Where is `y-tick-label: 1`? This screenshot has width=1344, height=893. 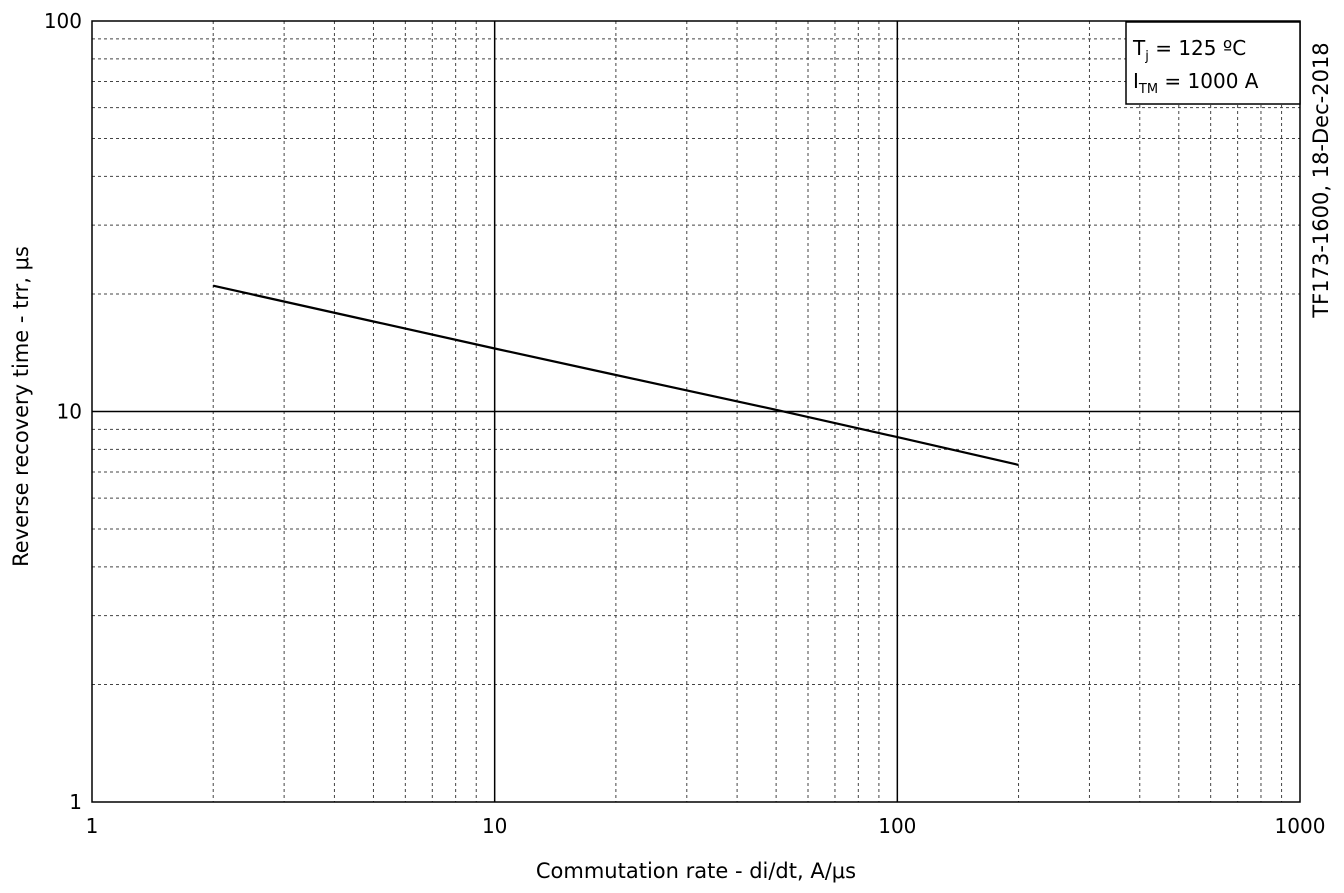 y-tick-label: 1 is located at coordinates (75, 802).